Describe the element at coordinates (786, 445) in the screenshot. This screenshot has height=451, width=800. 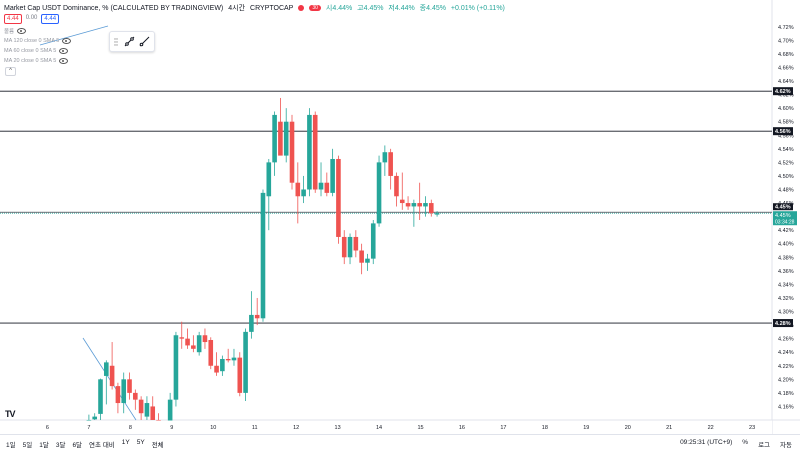
I see `auto-scale-button: 자동` at that location.